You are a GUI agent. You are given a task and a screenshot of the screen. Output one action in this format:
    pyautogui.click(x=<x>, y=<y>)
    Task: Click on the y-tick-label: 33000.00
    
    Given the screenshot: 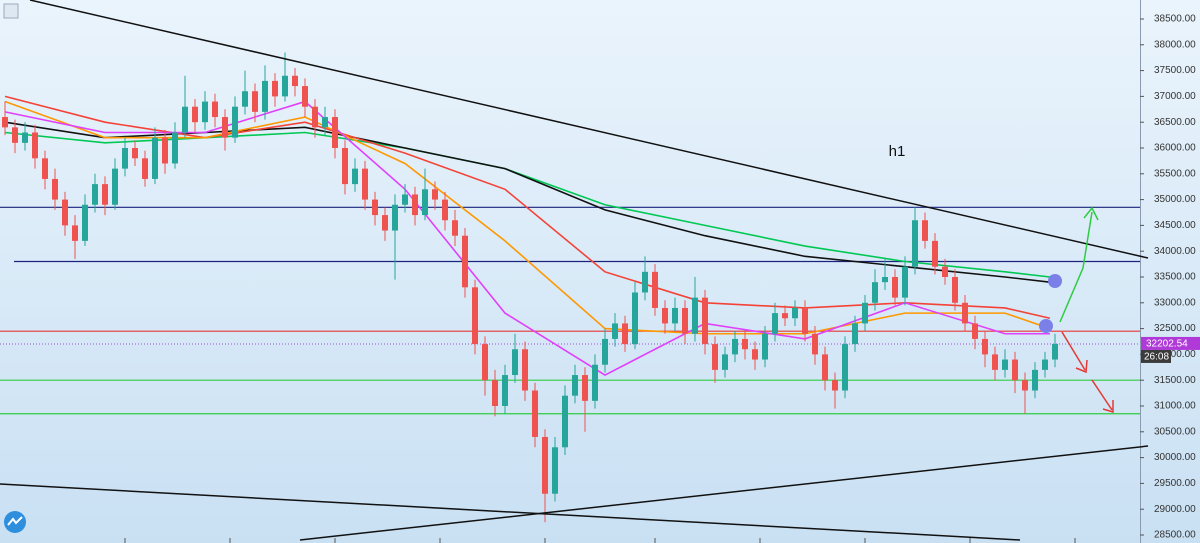 What is the action you would take?
    pyautogui.click(x=1175, y=302)
    